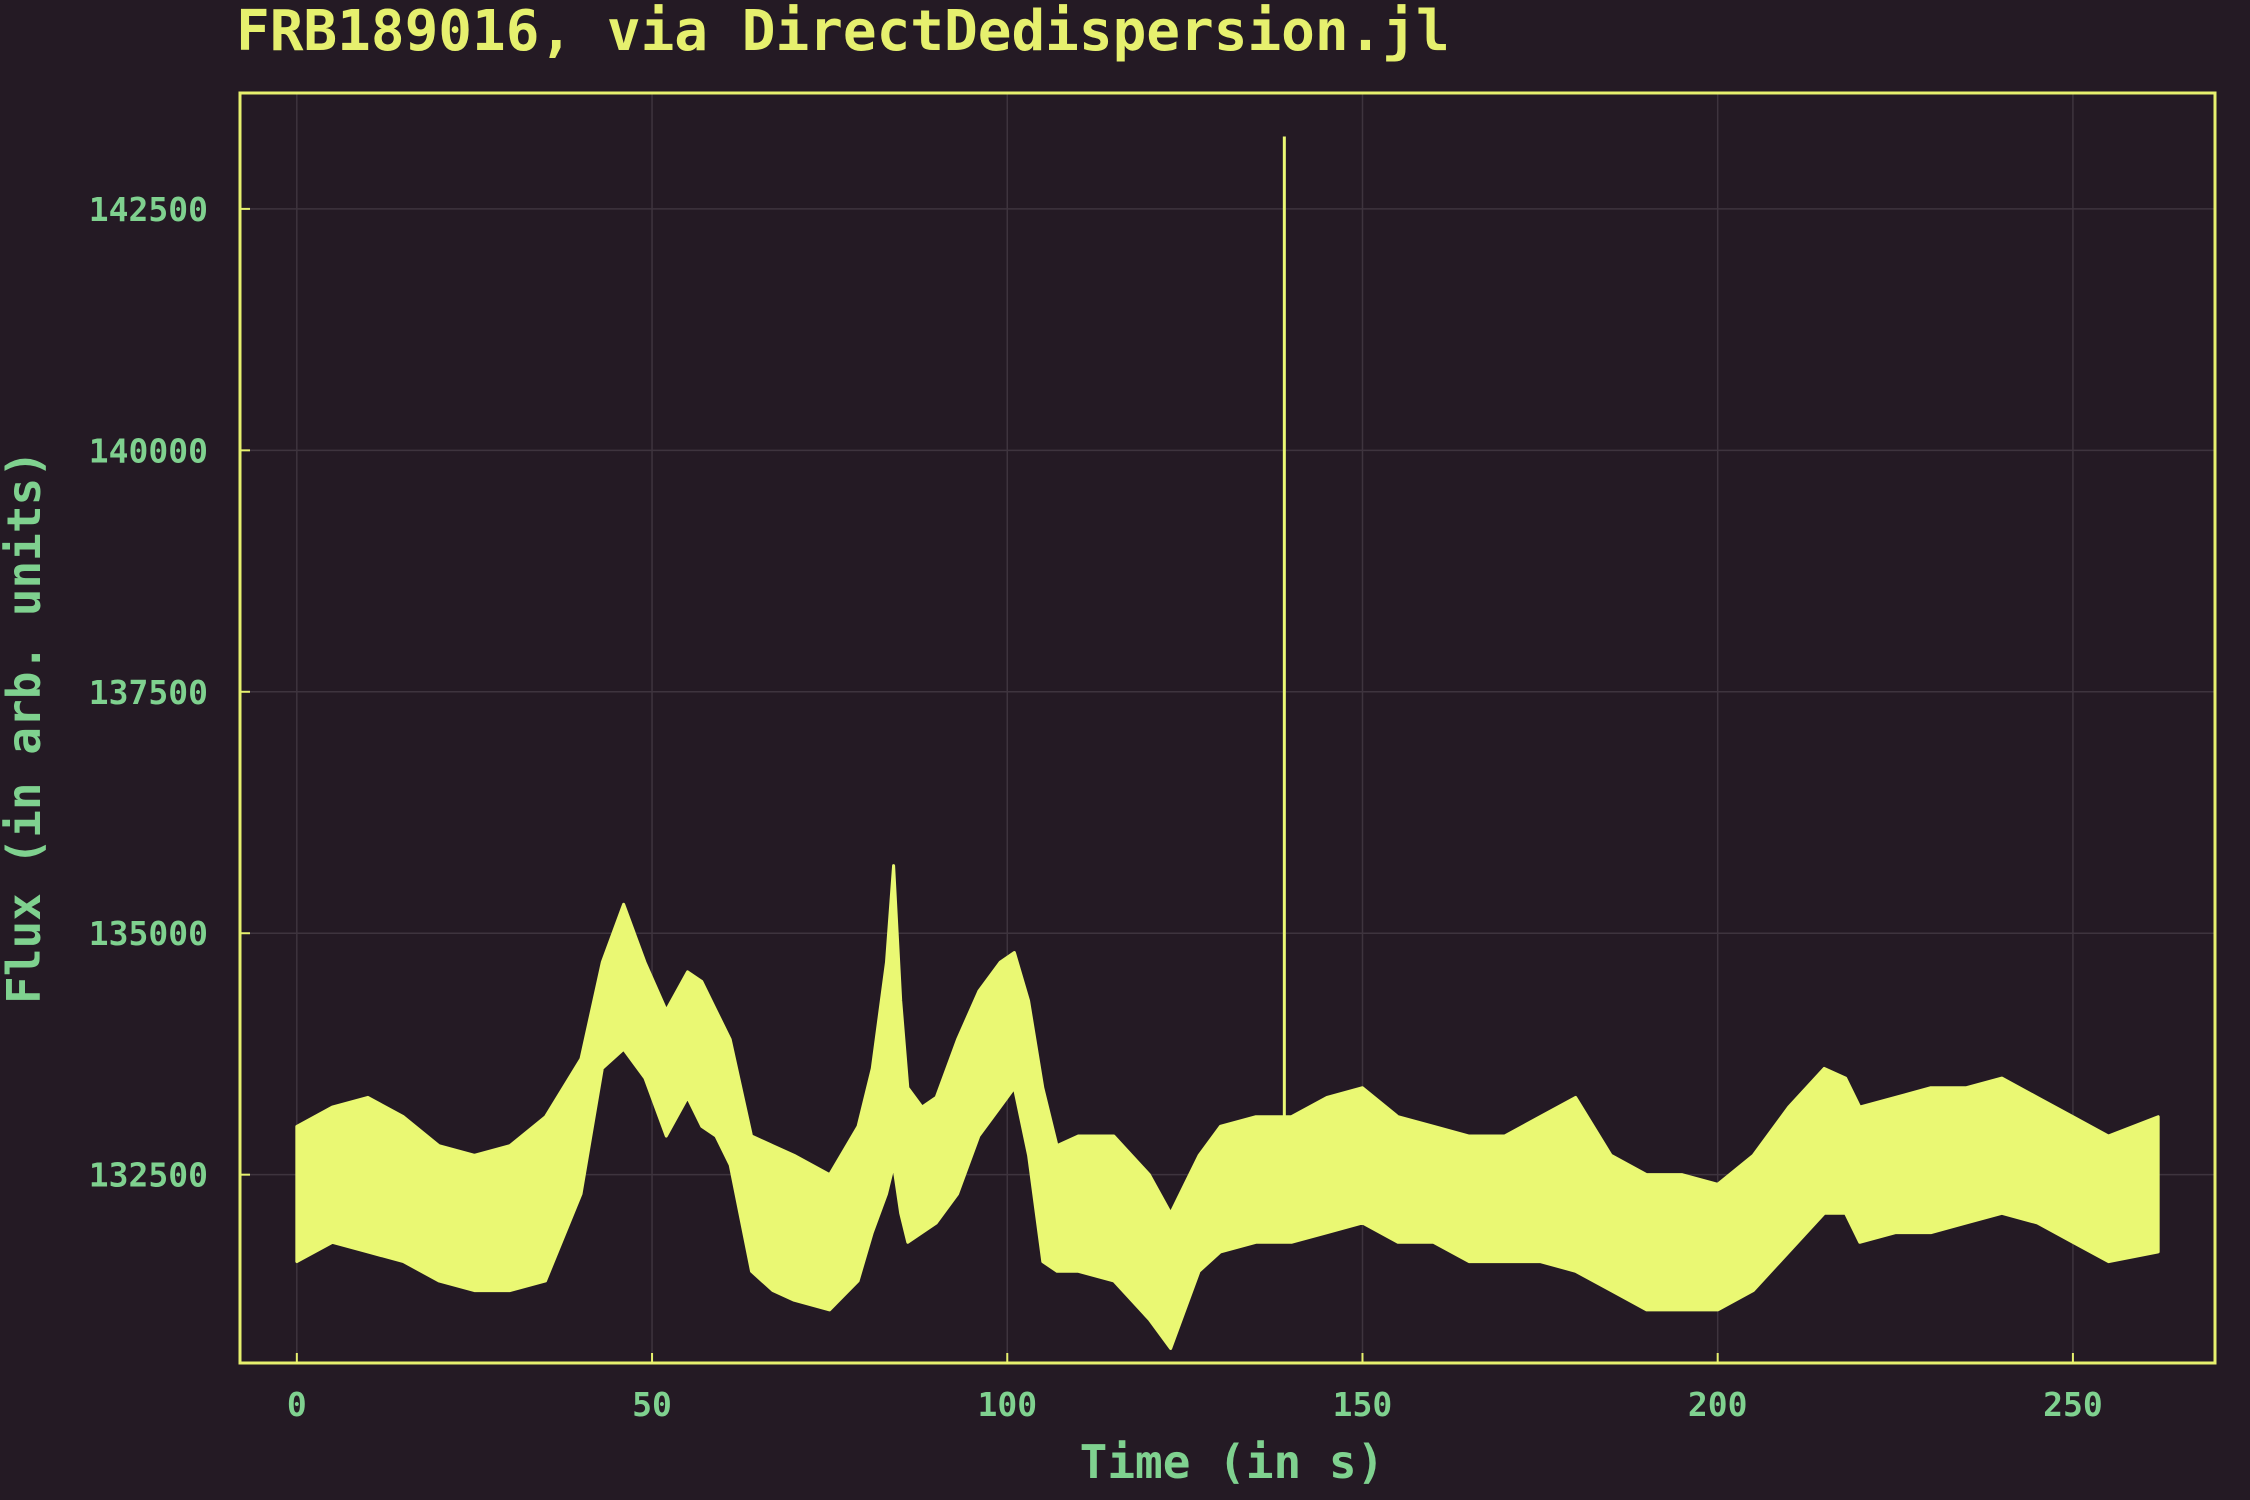  Describe the element at coordinates (148, 209) in the screenshot. I see `y-tick-label: 142500` at that location.